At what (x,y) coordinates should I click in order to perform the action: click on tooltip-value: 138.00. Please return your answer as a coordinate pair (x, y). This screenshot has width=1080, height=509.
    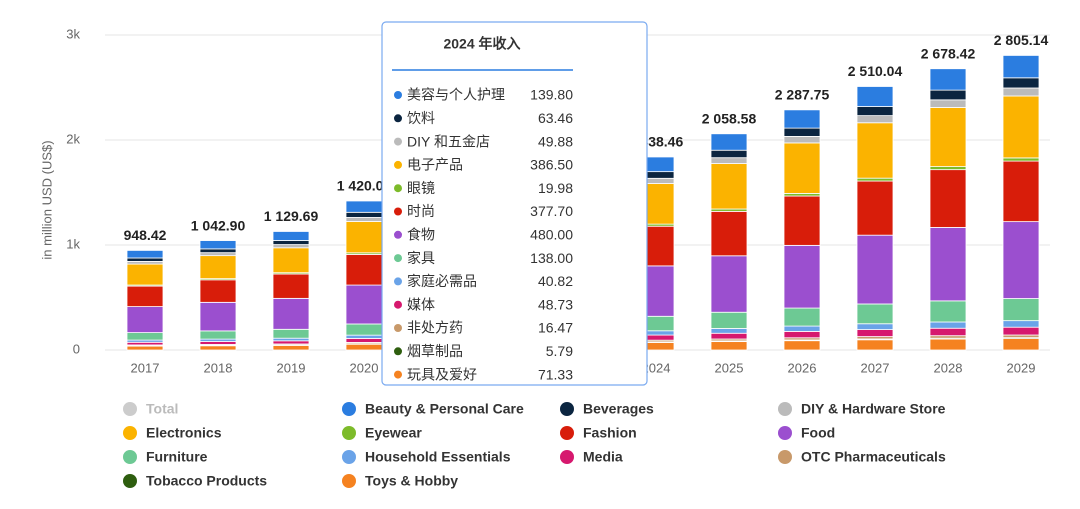
    Looking at the image, I should click on (551, 258).